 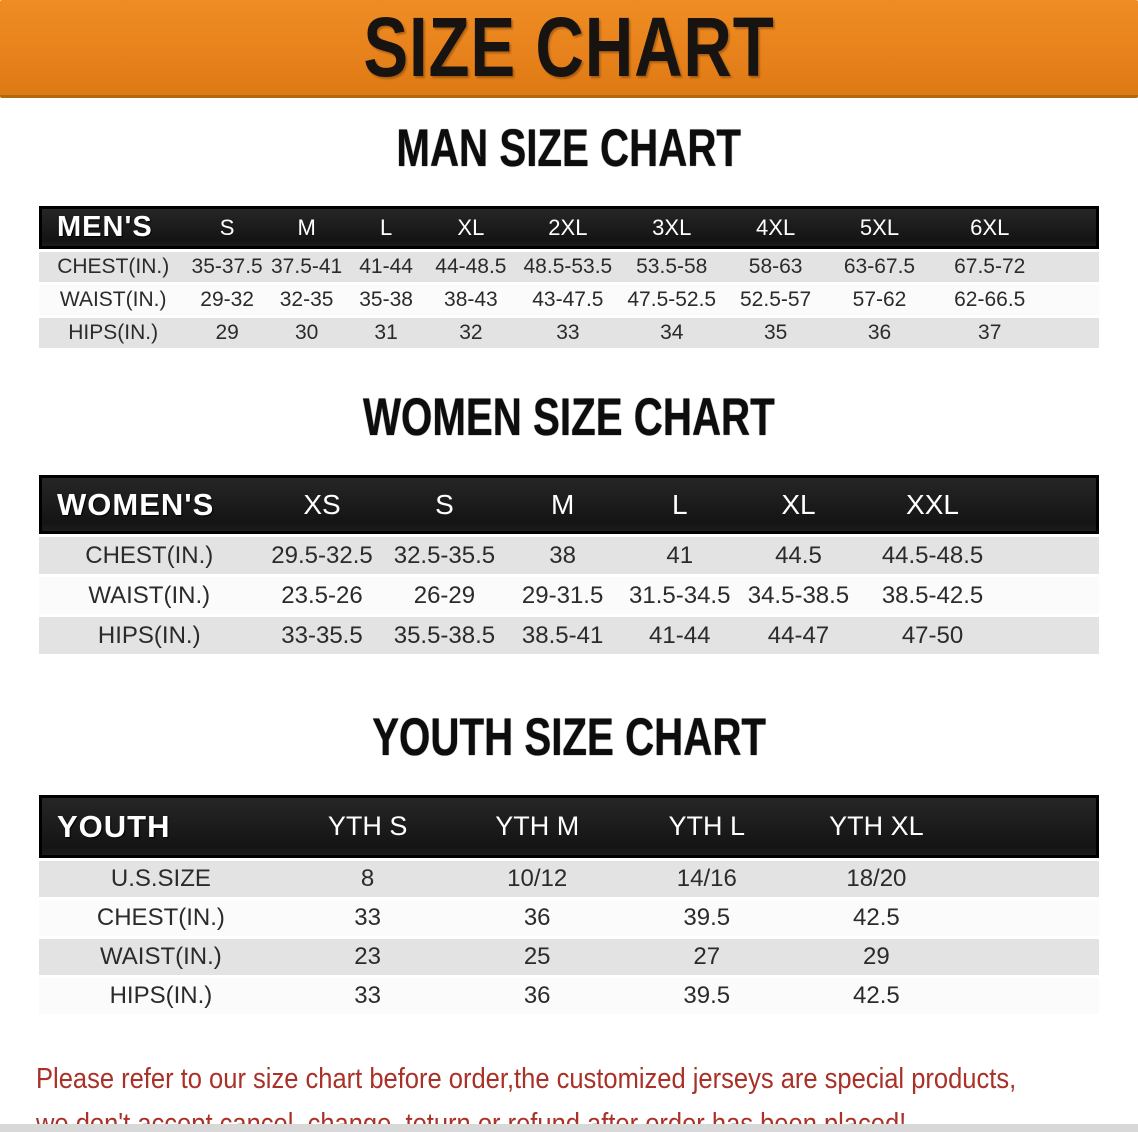 What do you see at coordinates (775, 227) in the screenshot?
I see `column-header: 4XL` at bounding box center [775, 227].